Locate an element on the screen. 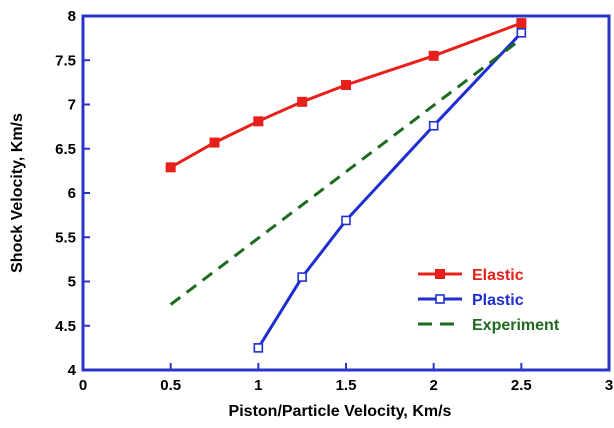 Image resolution: width=614 pixels, height=428 pixels. y-tick-label: 4 is located at coordinates (72, 370).